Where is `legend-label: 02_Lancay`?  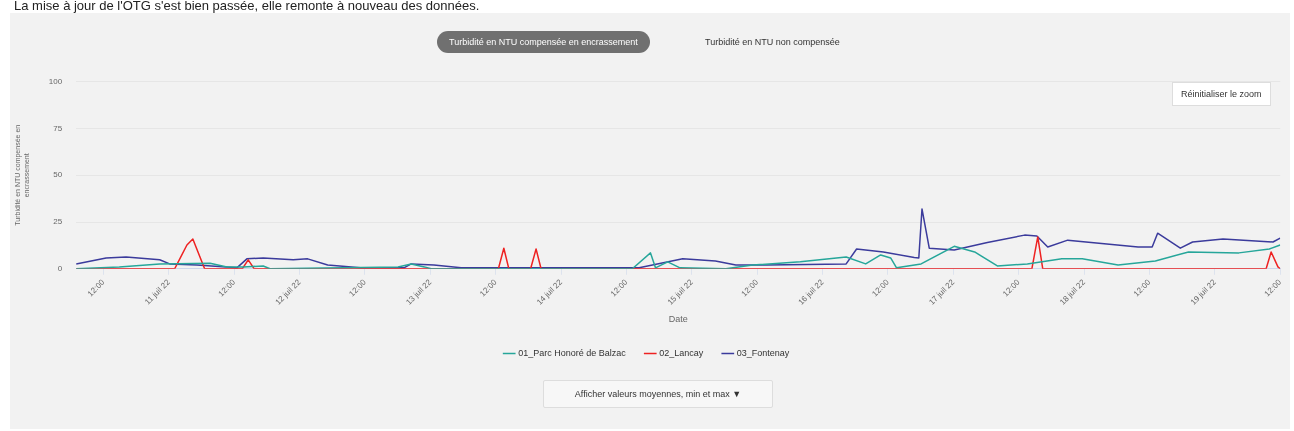 legend-label: 02_Lancay is located at coordinates (681, 352).